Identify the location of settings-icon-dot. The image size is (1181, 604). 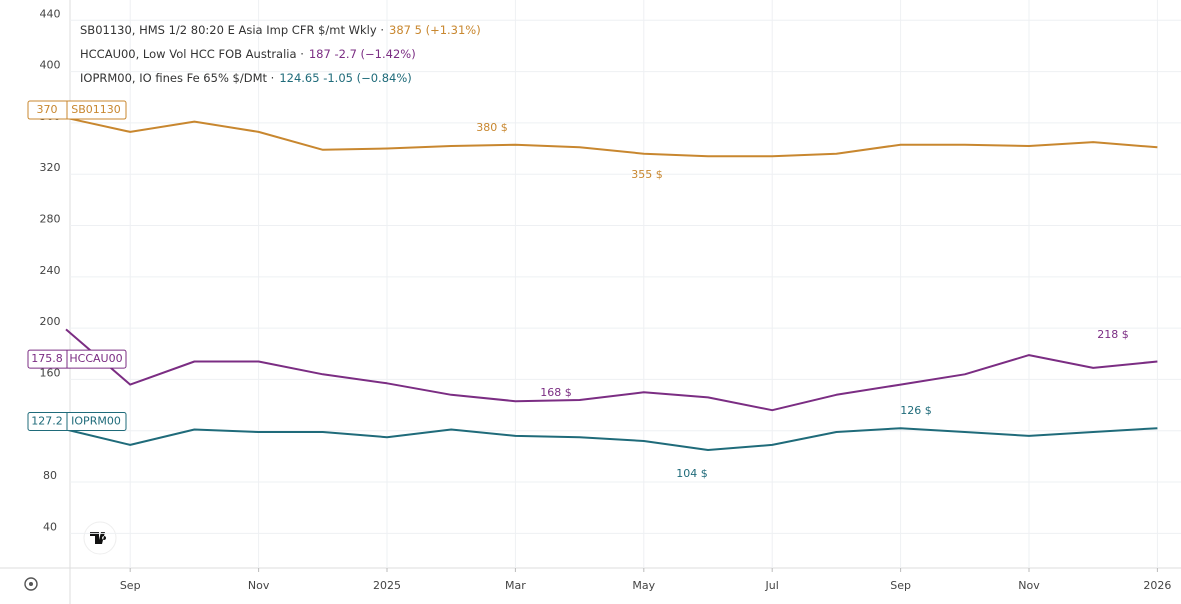
(31, 584).